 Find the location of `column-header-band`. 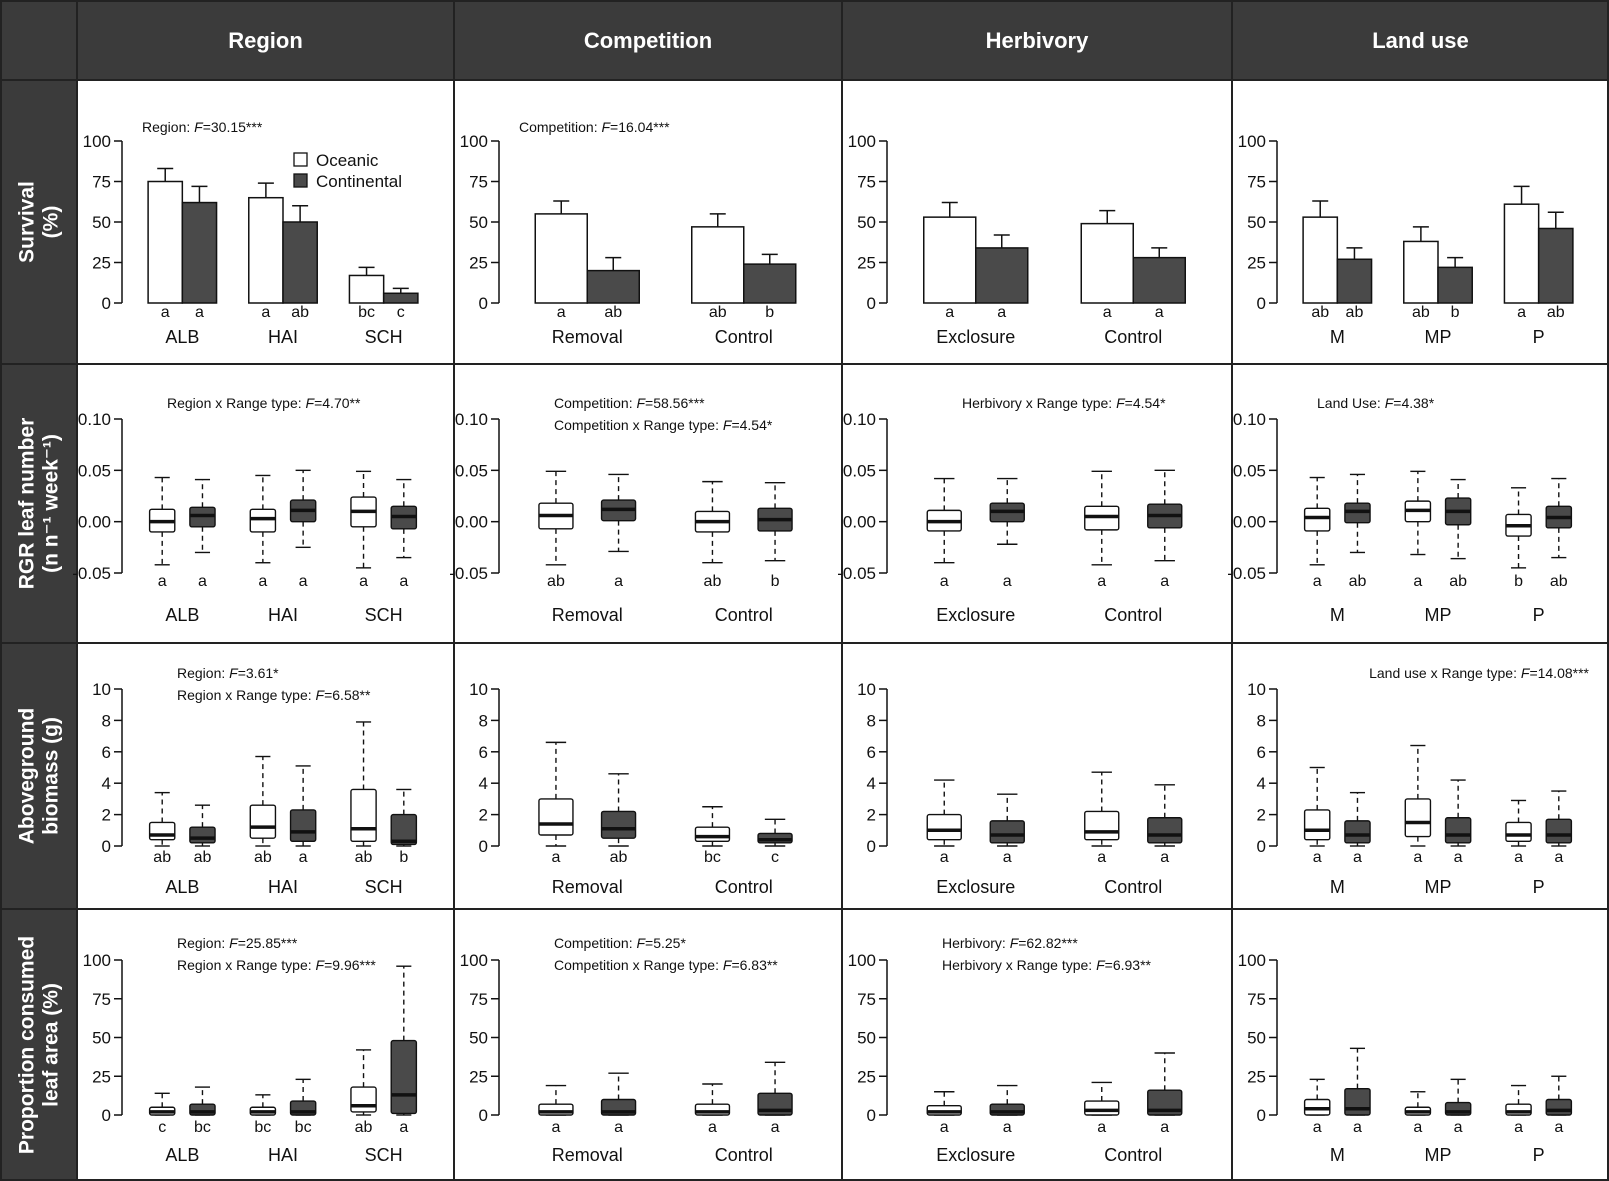

column-header-band is located at coordinates (804, 40).